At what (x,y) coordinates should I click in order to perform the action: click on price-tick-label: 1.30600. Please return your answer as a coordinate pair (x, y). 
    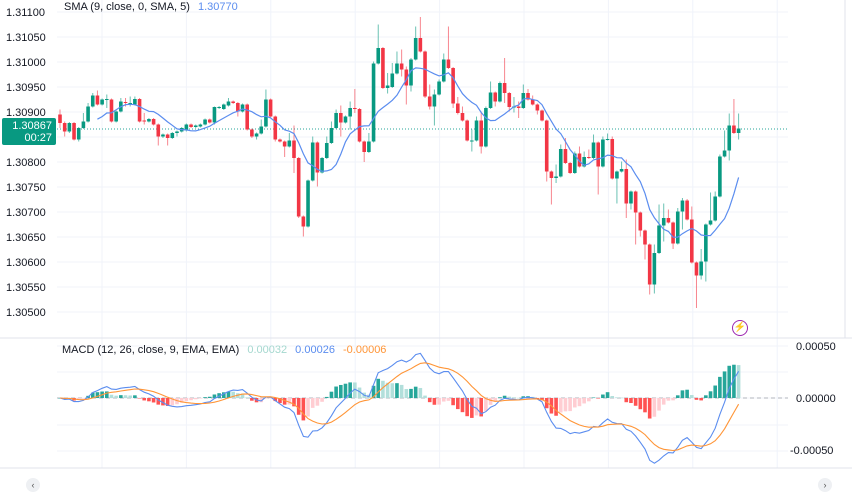
    Looking at the image, I should click on (26, 263).